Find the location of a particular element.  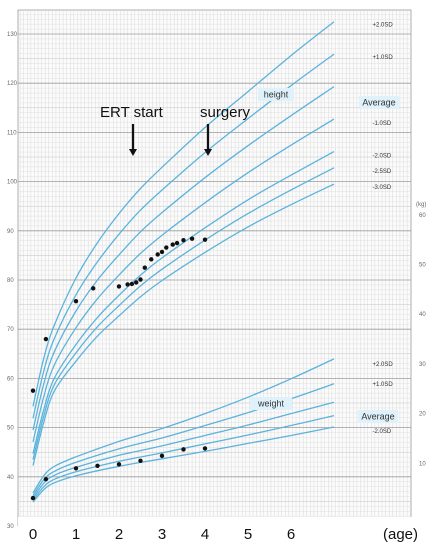

height-axis-ticks: 30 40 50 60 70 80 90 100 110 120 130 is located at coordinates (12, 281).